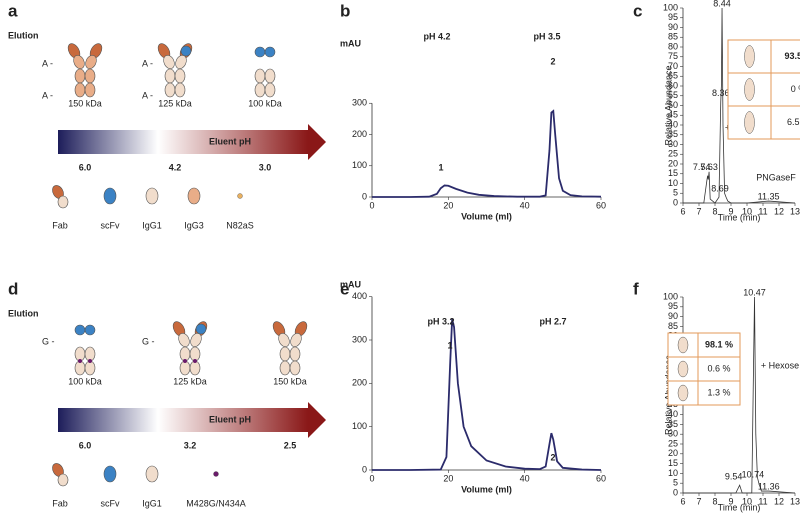 This screenshot has height=513, width=800. I want to click on data-line, so click(739, 395).